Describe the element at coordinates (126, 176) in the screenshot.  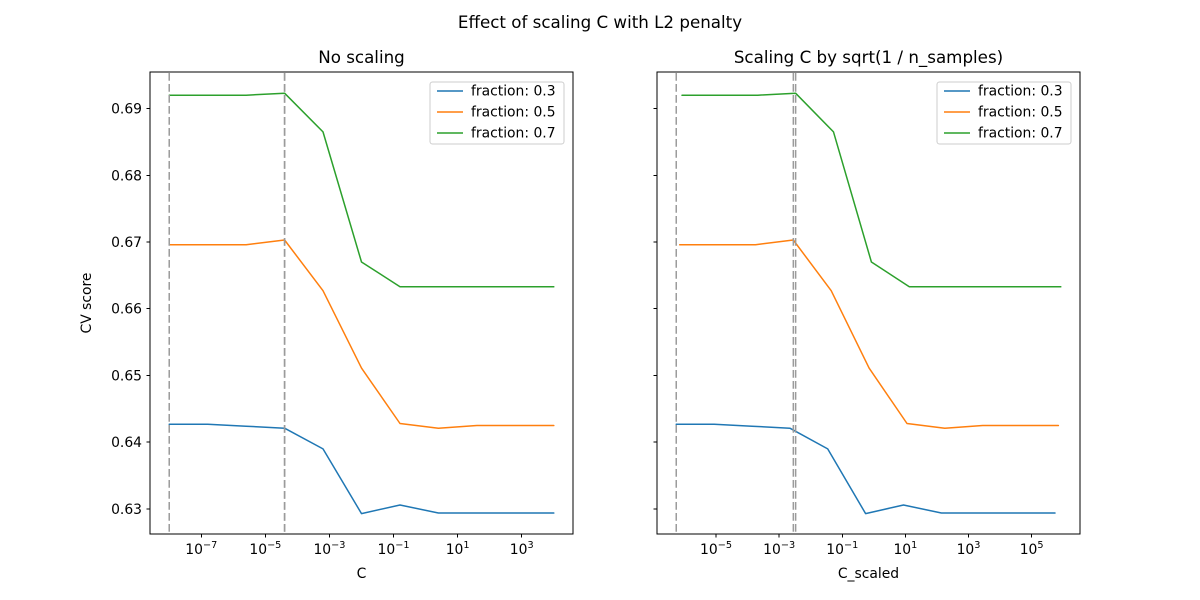
I see `y-tick-label: 0.68` at that location.